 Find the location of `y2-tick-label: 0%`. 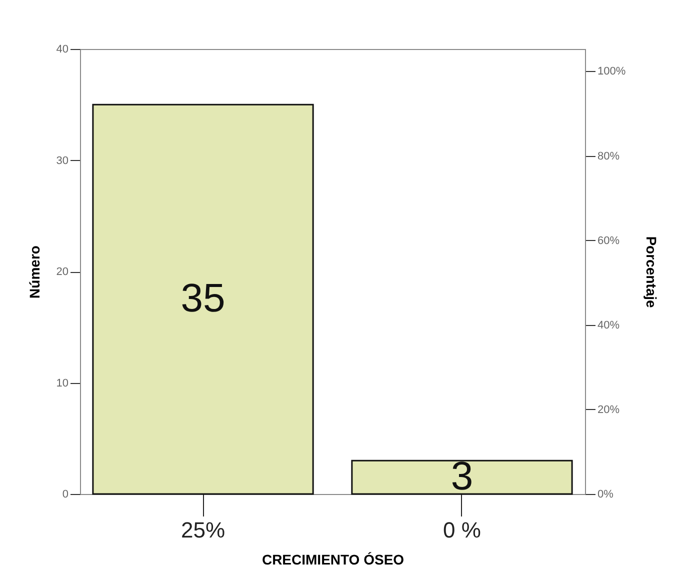

y2-tick-label: 0% is located at coordinates (606, 494).